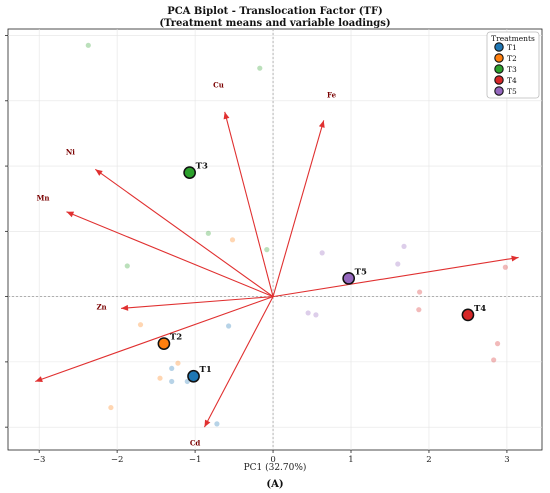  Describe the element at coordinates (332, 95) in the screenshot. I see `loading-label-fe: Fe` at that location.